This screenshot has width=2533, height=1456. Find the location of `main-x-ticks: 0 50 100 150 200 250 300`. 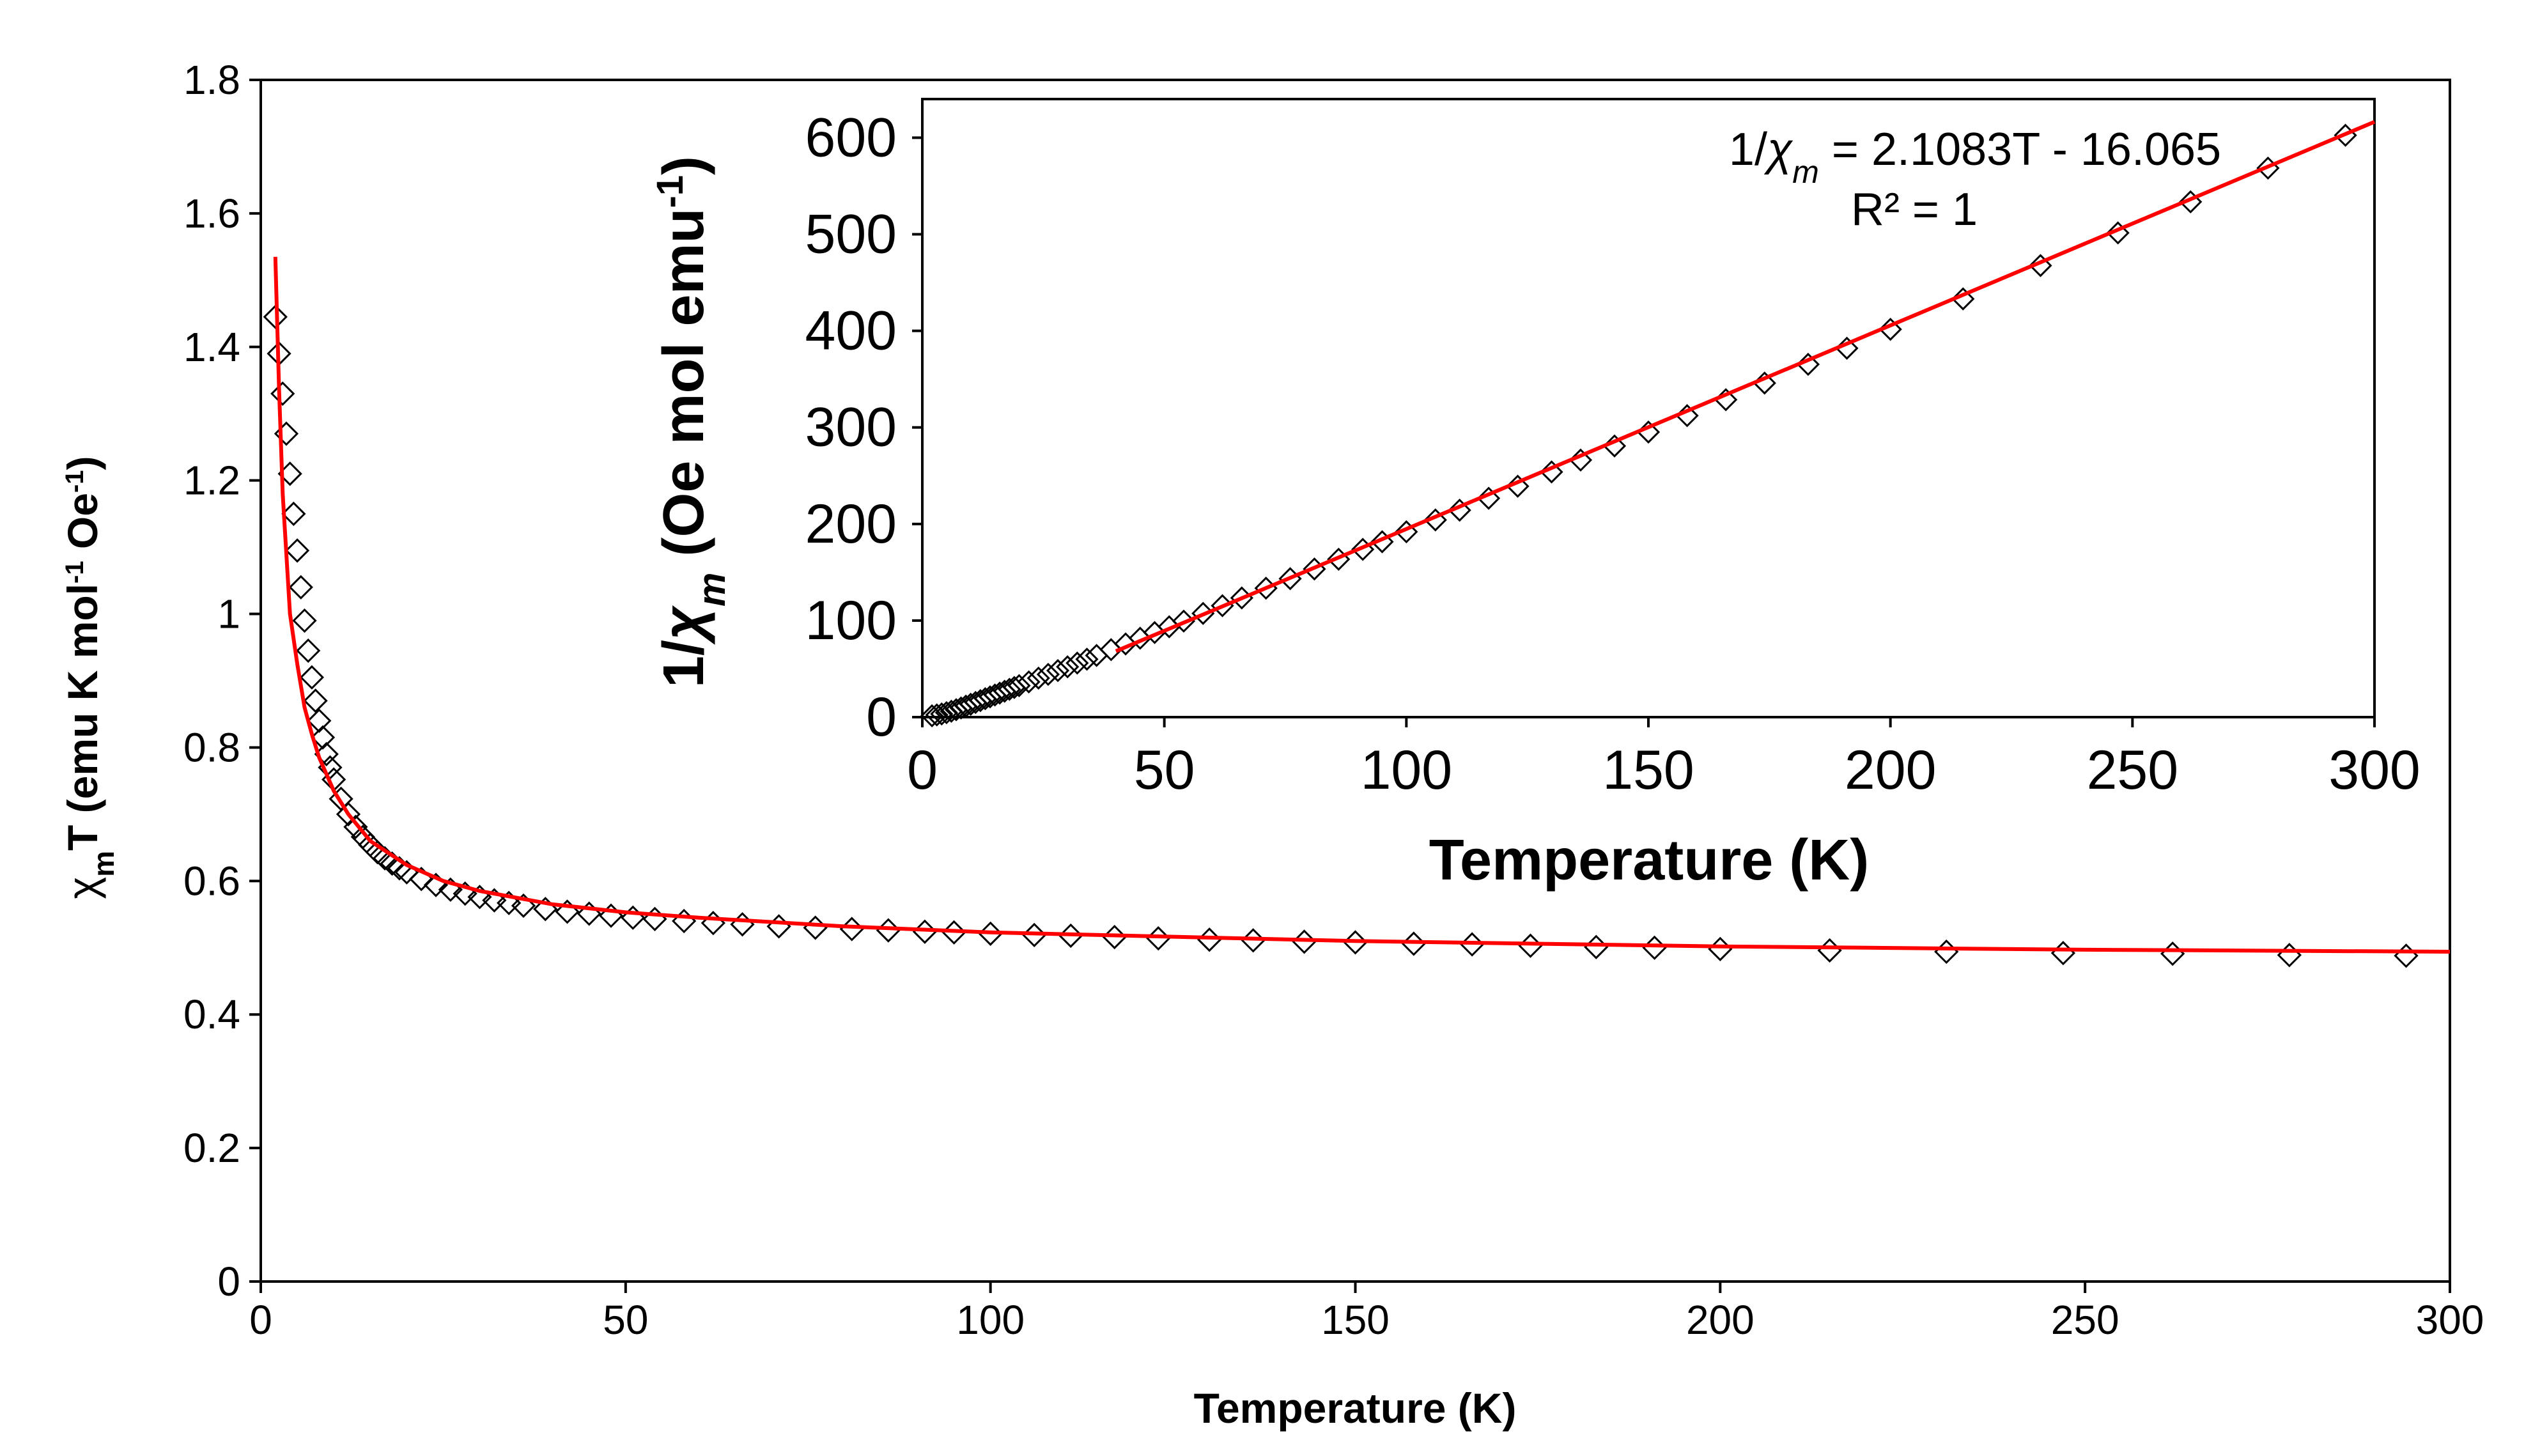

main-x-ticks: 0 50 100 150 200 250 300 is located at coordinates (1366, 1313).